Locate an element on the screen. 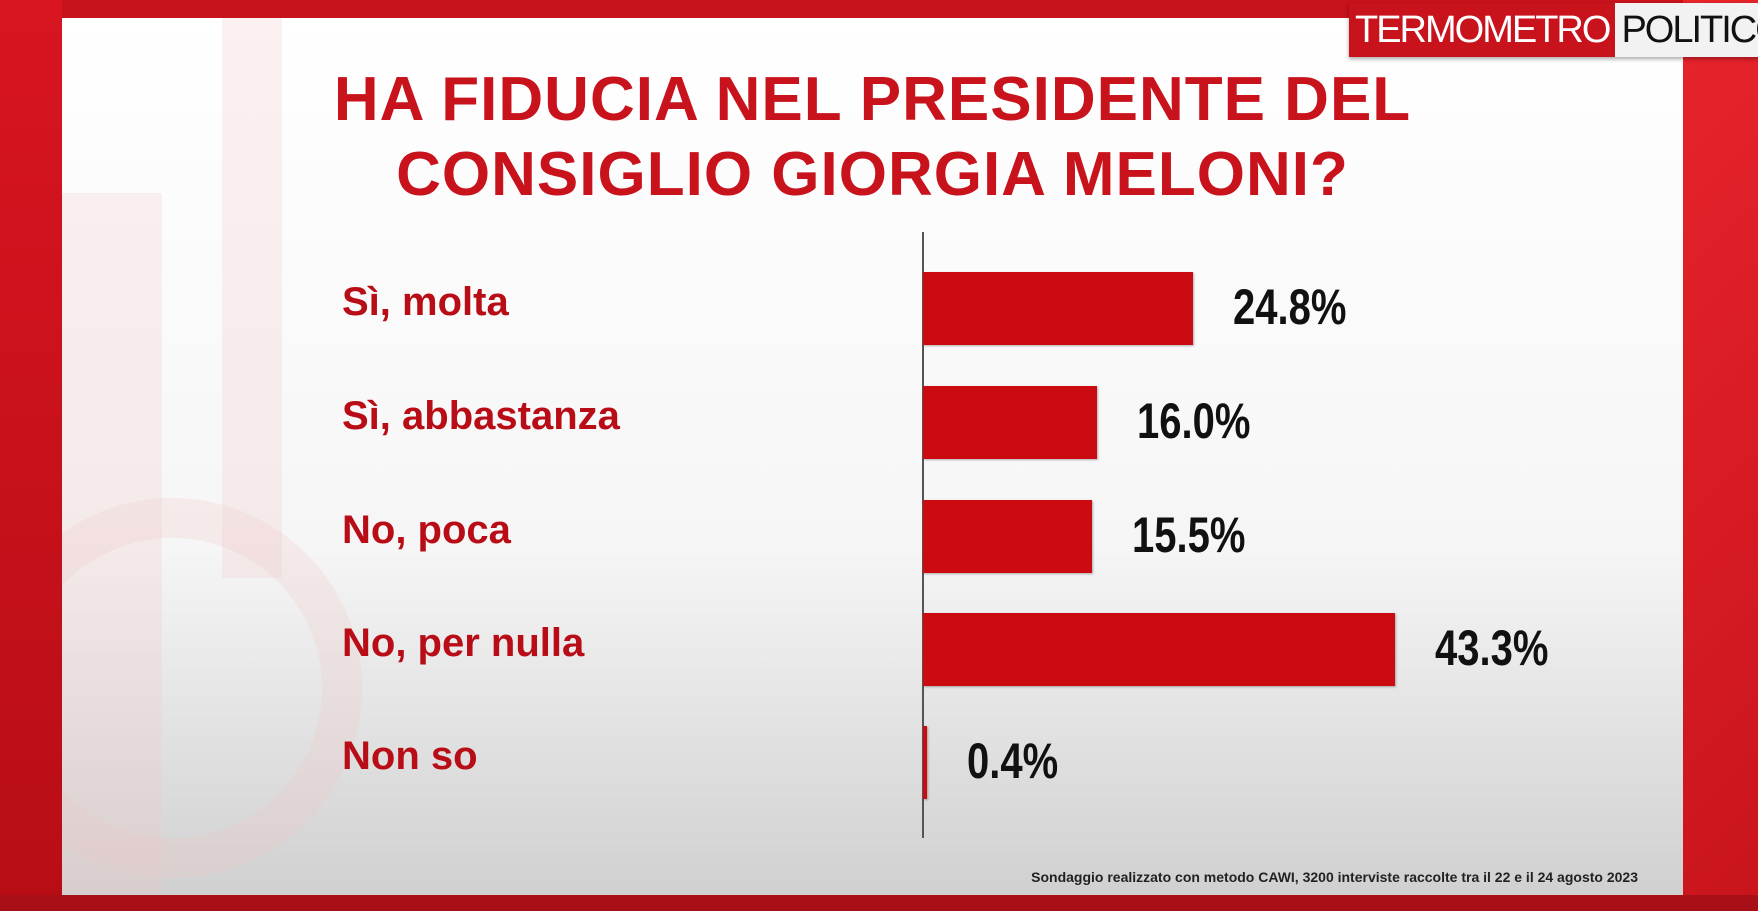 The height and width of the screenshot is (911, 1758). logo: TERMOMETRO POLITICO is located at coordinates (1553, 30).